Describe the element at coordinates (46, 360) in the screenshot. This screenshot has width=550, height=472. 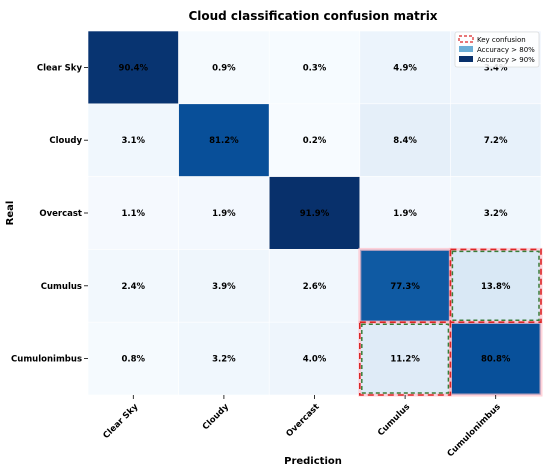
I see `y-tick-label: Cumulonimbus` at that location.